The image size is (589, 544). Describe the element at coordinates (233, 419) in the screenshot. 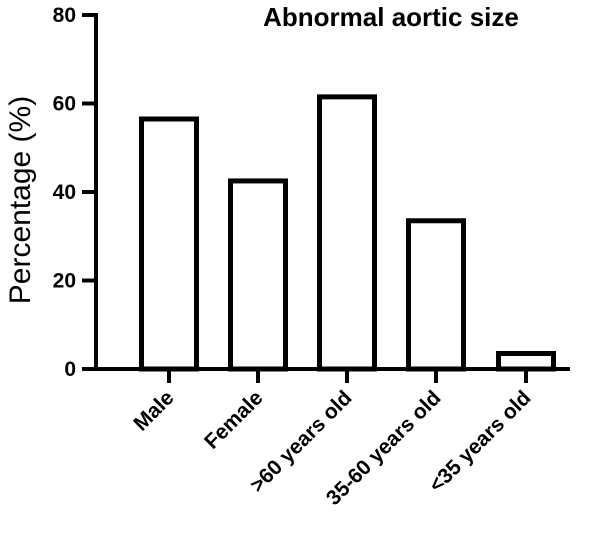

I see `x-tick-label: Female` at that location.